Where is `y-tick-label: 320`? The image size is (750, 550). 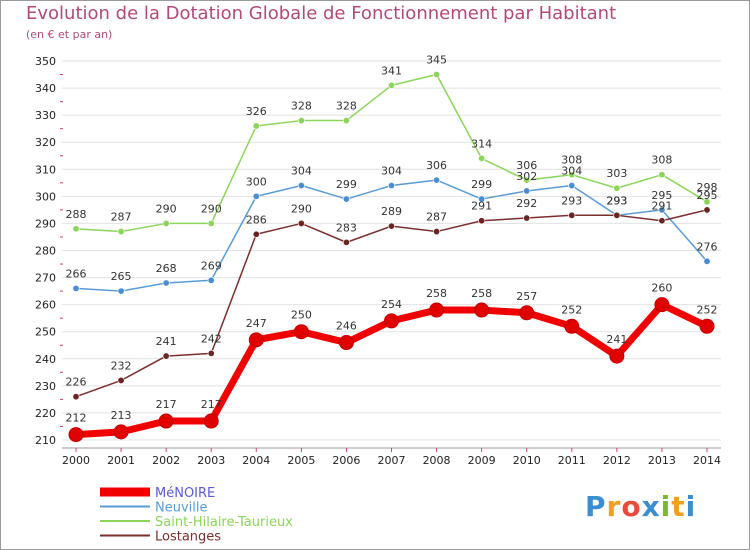 y-tick-label: 320 is located at coordinates (45, 142).